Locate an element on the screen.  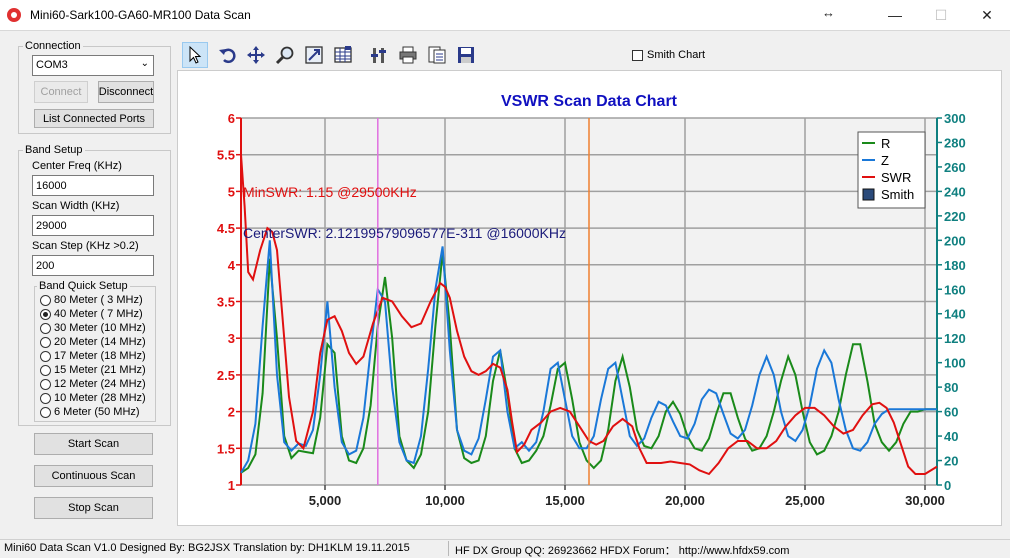
save-icon is located at coordinates (466, 55).